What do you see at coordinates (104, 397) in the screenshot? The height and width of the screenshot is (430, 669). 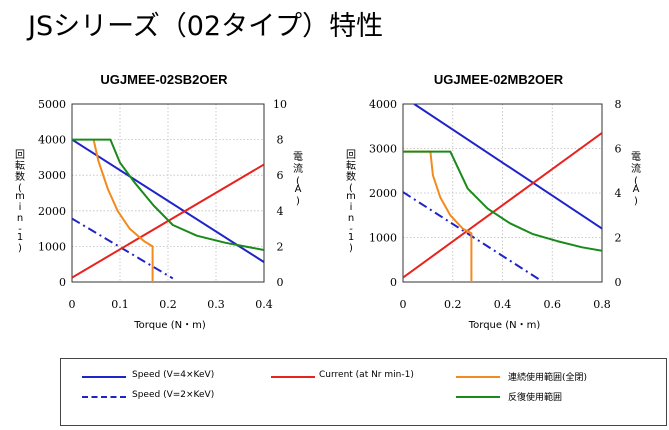 I see `legend-line-speed-2kev` at bounding box center [104, 397].